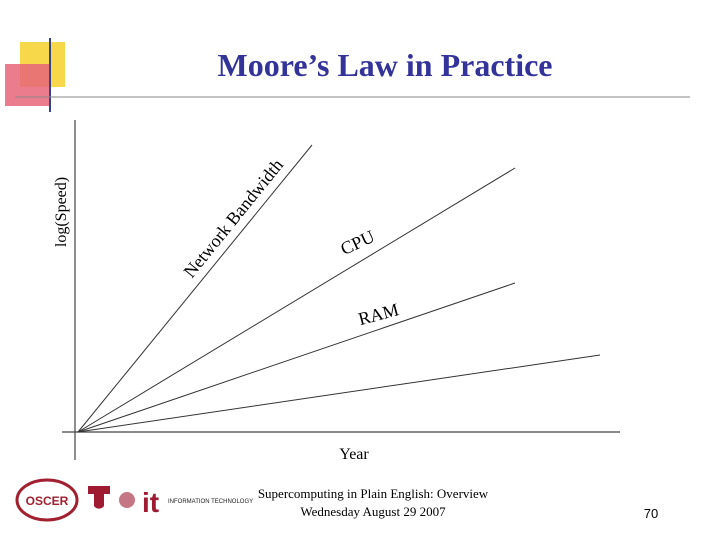  Describe the element at coordinates (373, 511) in the screenshot. I see `footer-line: Wednesday August 29 2007` at that location.